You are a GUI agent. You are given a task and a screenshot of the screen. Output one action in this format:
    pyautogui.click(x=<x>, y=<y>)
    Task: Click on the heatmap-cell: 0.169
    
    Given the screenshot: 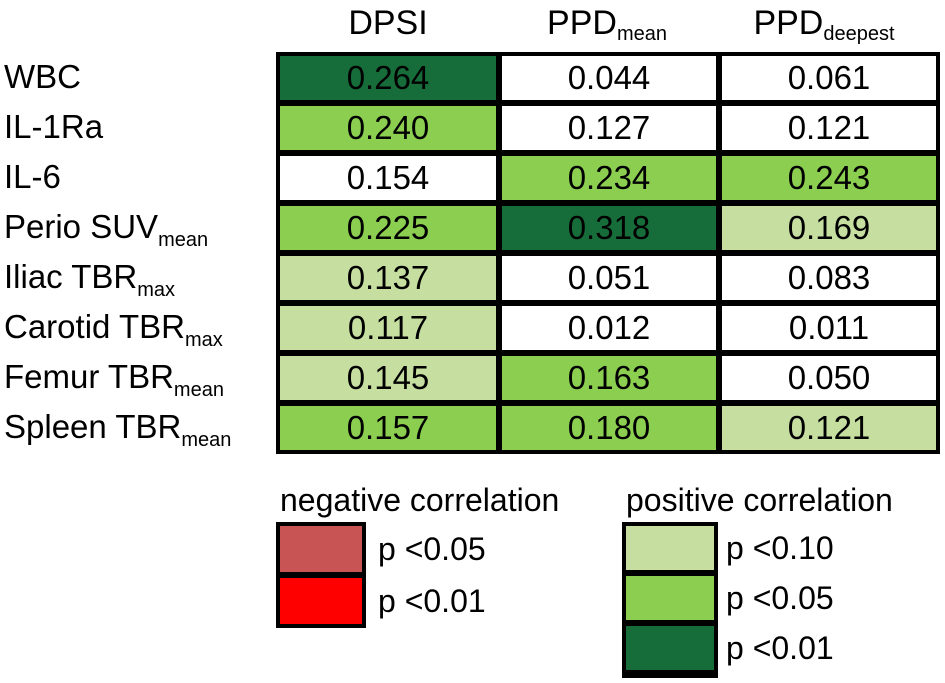 What is the action you would take?
    pyautogui.click(x=829, y=228)
    